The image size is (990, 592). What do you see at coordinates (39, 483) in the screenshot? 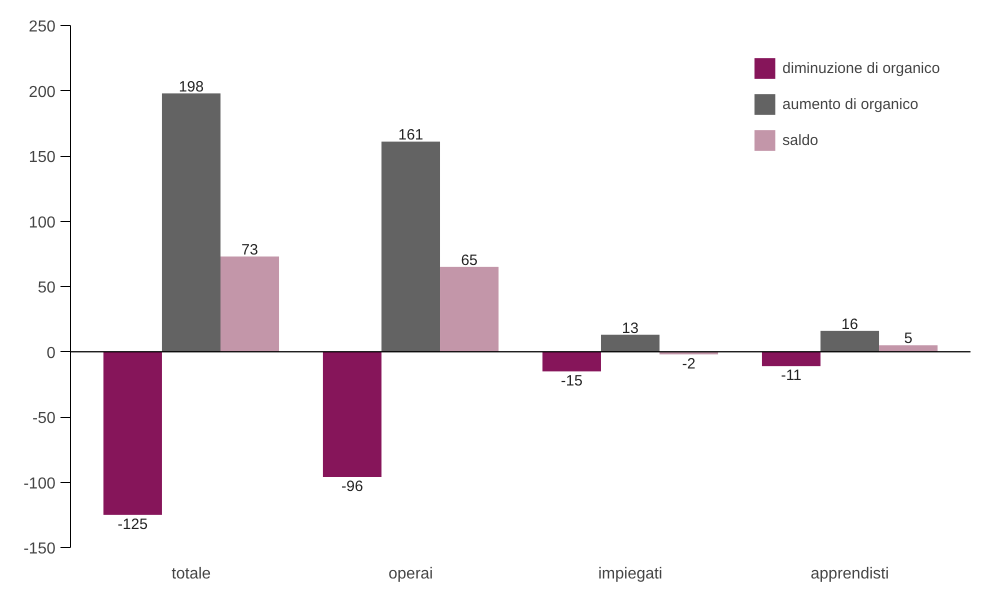
I see `y-tick-label: -100` at bounding box center [39, 483].